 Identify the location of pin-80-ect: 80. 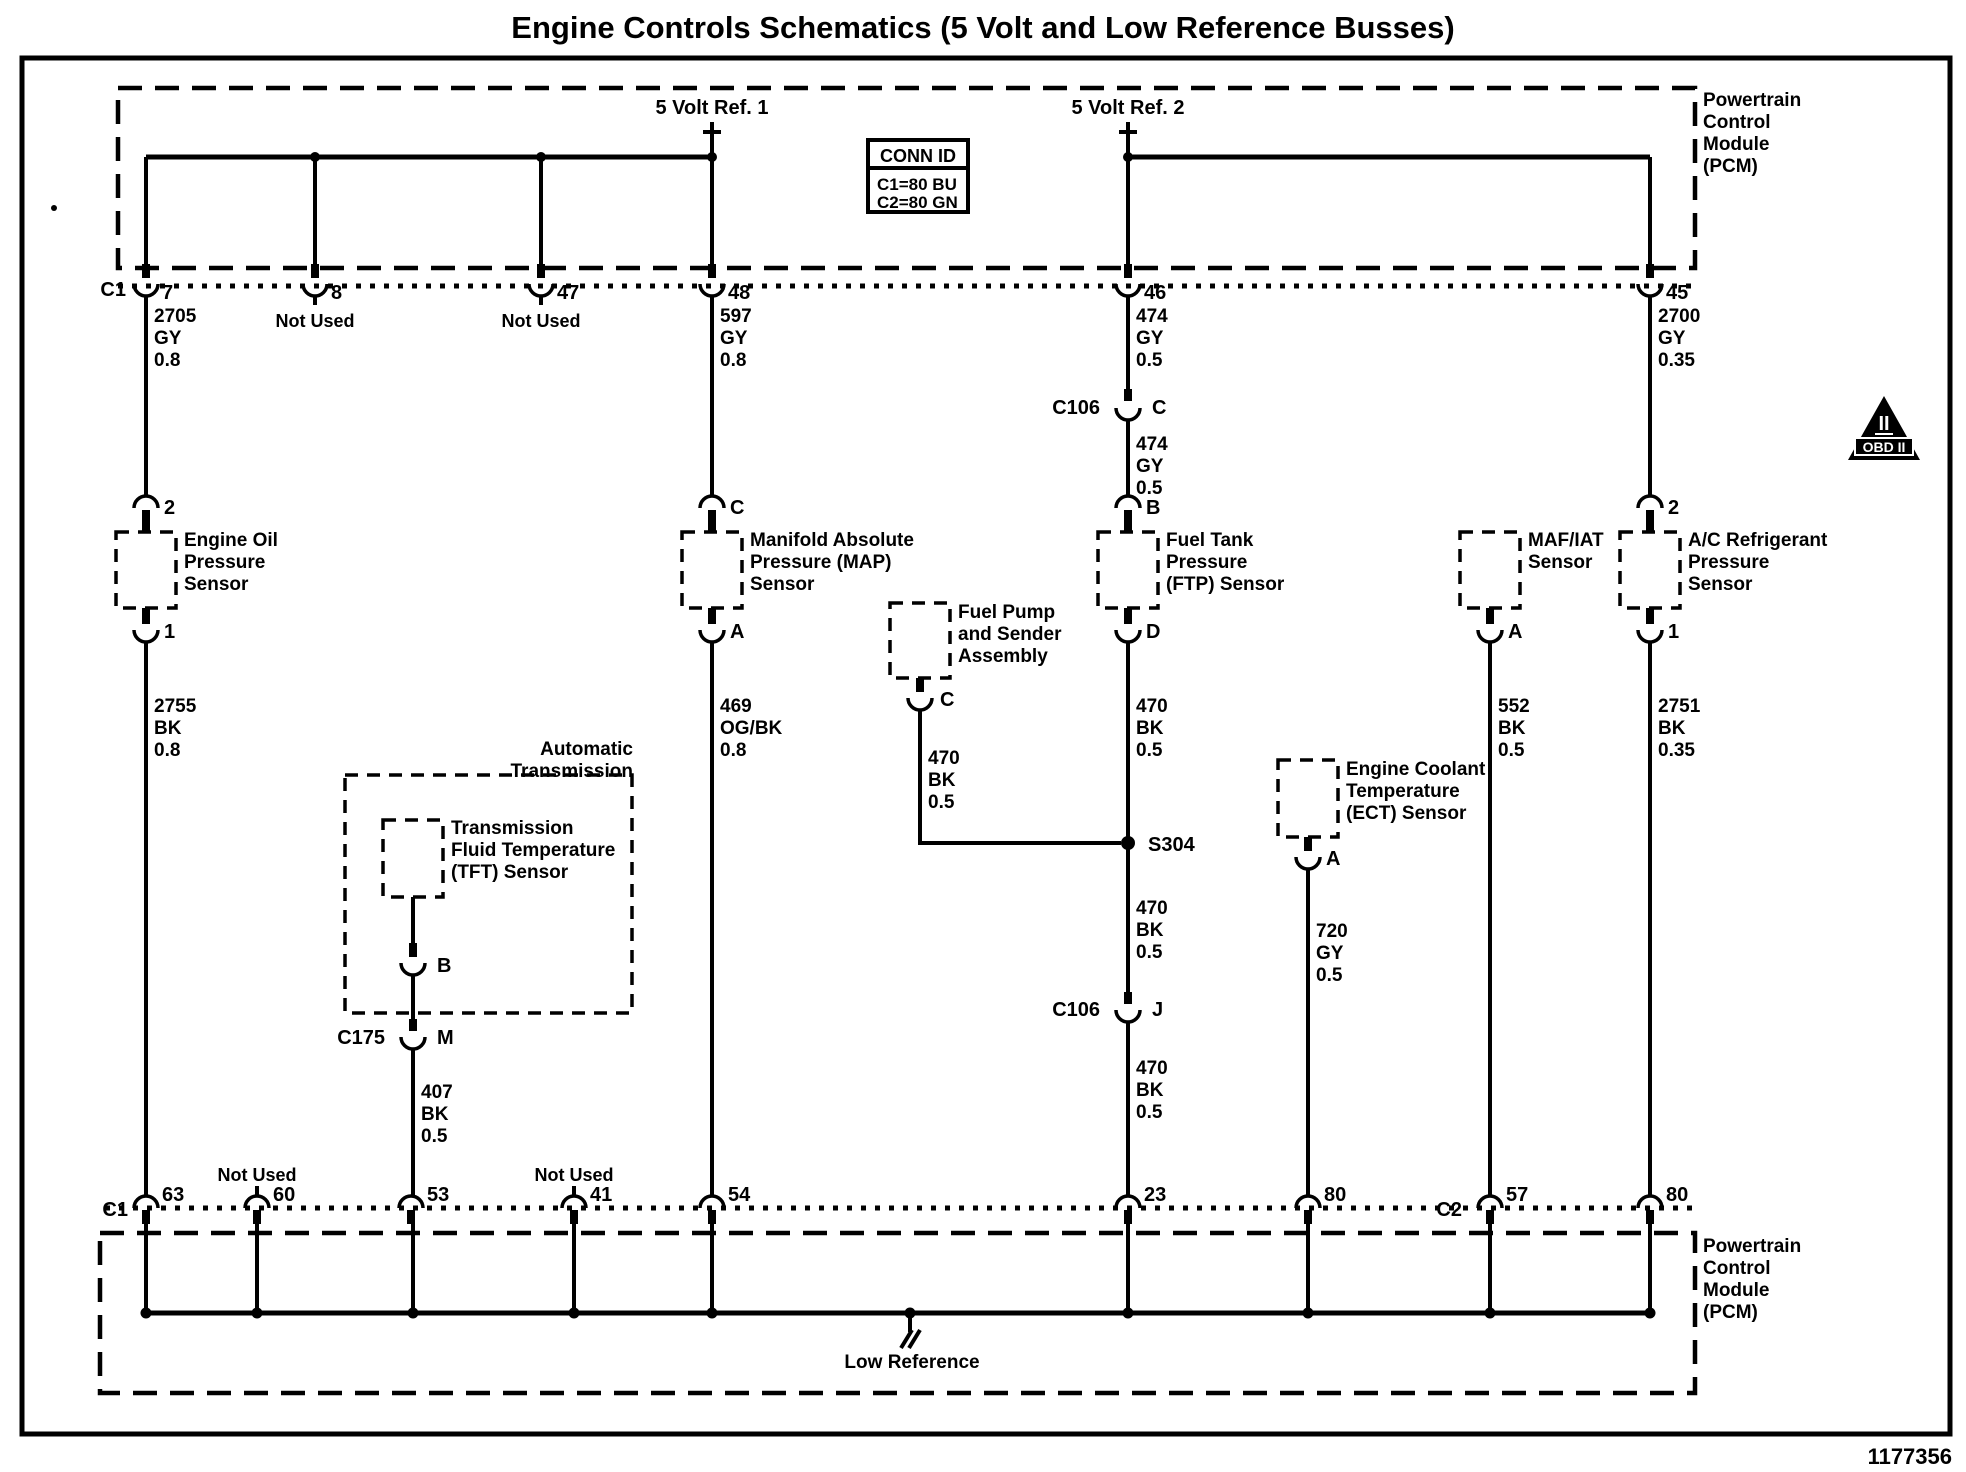
(1335, 1195).